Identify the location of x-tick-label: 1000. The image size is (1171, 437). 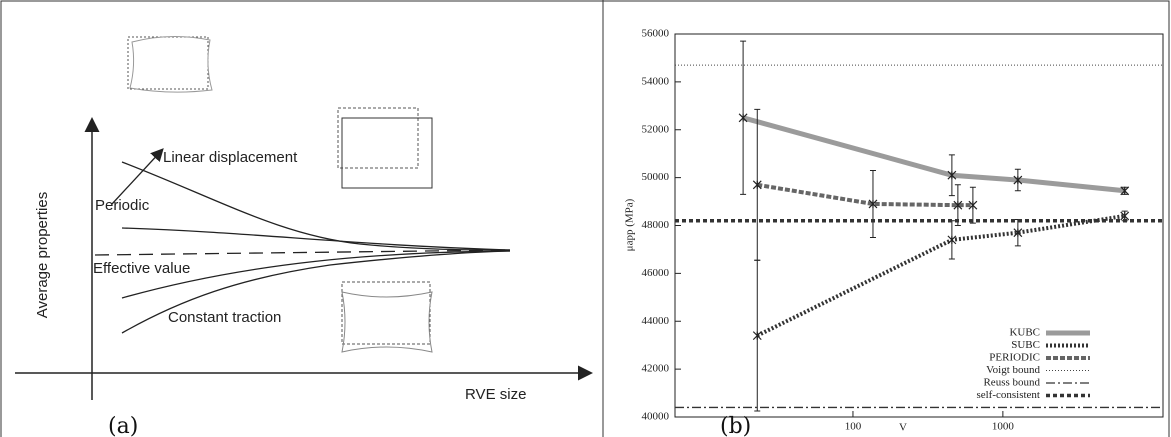
(1003, 427).